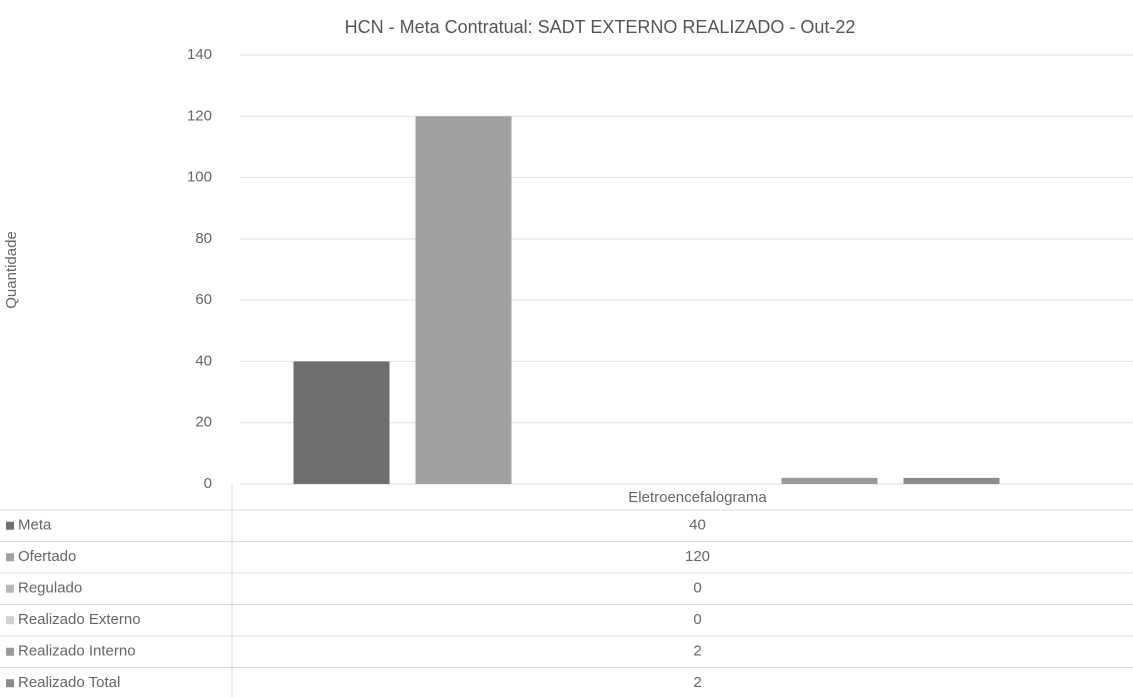  I want to click on legend-label: Ofertado, so click(47, 556).